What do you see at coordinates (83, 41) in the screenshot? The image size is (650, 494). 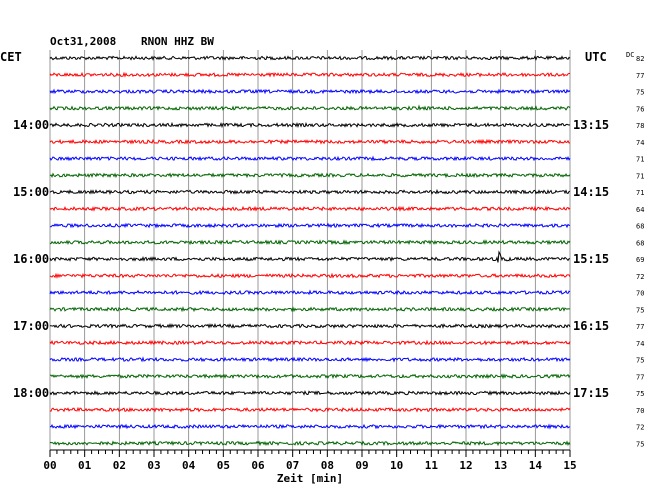 I see `chart-date: Oct31,2008` at bounding box center [83, 41].